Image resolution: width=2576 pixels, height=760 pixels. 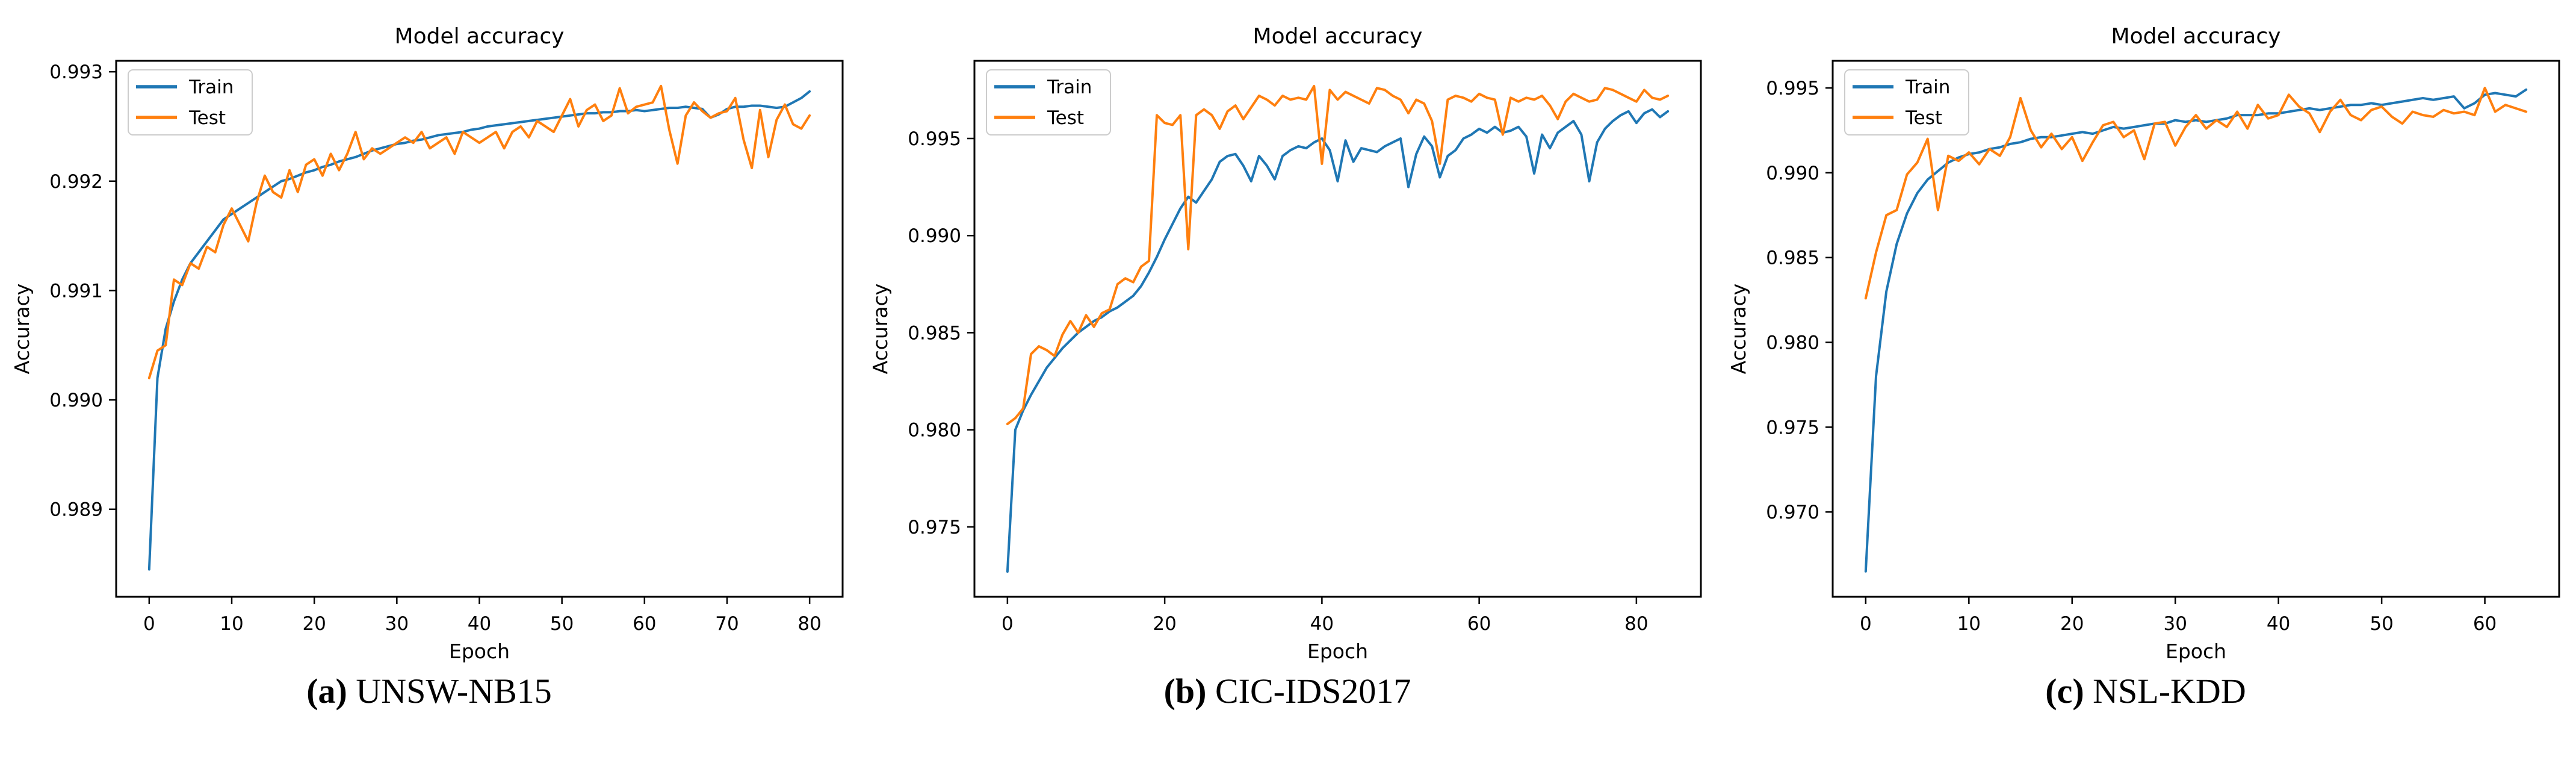 I want to click on caption-a-text: UNSW-NB15, so click(x=454, y=691).